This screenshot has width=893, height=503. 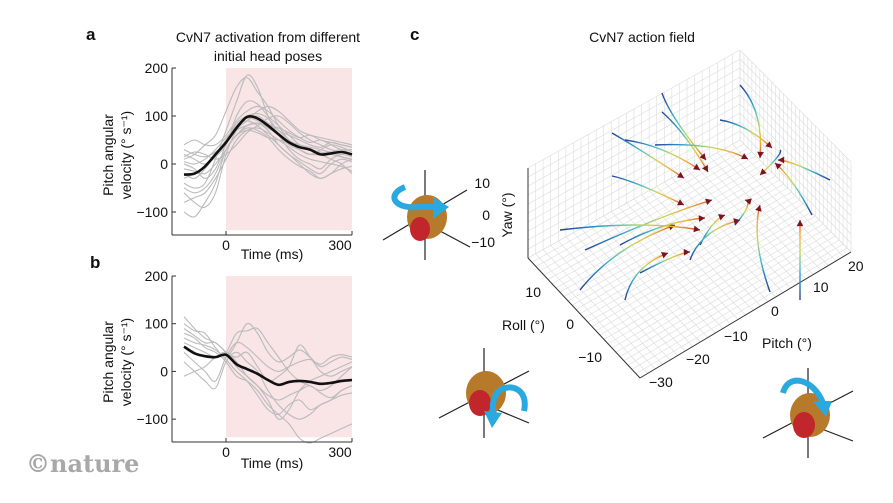 I want to click on roll-tick: 0, so click(x=570, y=324).